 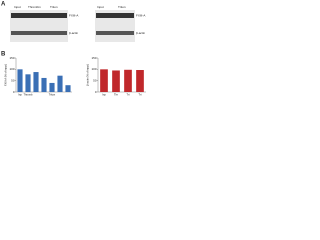 What do you see at coordinates (116, 95) in the screenshot?
I see `x-tick-label: Thr` at bounding box center [116, 95].